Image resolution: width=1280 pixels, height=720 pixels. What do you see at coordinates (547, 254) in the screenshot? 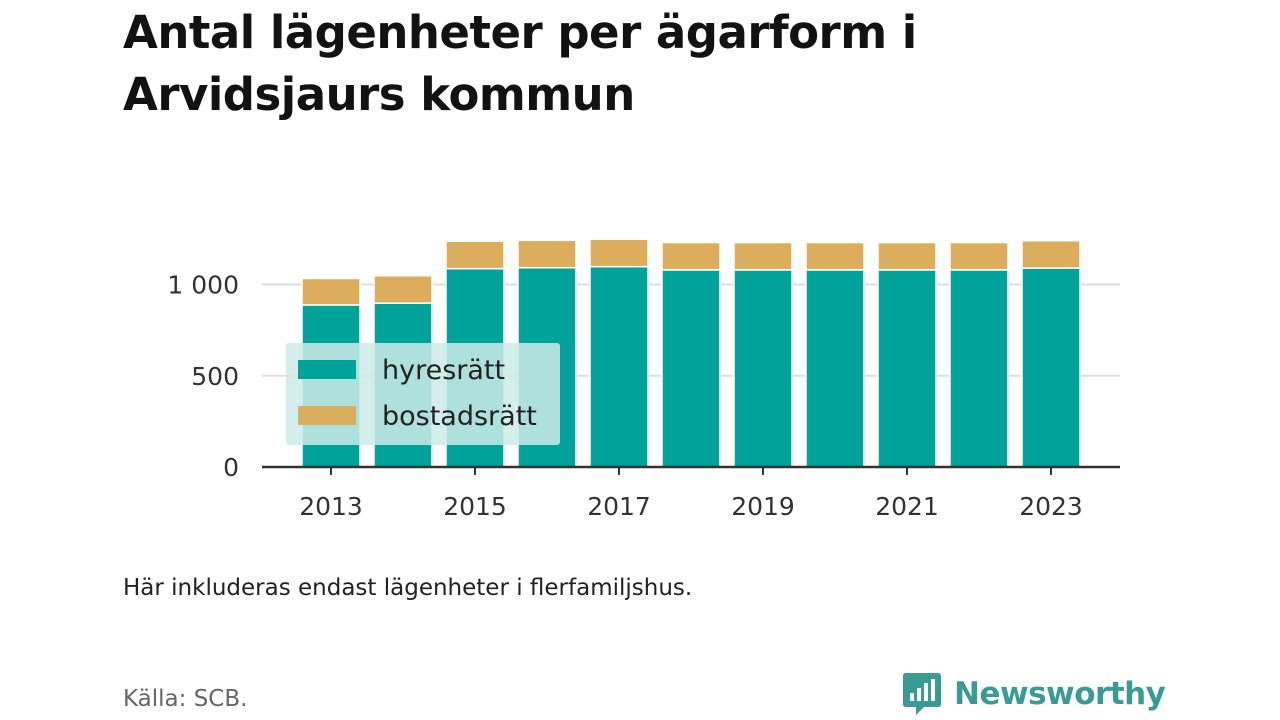
I see `bar-bostadsratt-2016` at bounding box center [547, 254].